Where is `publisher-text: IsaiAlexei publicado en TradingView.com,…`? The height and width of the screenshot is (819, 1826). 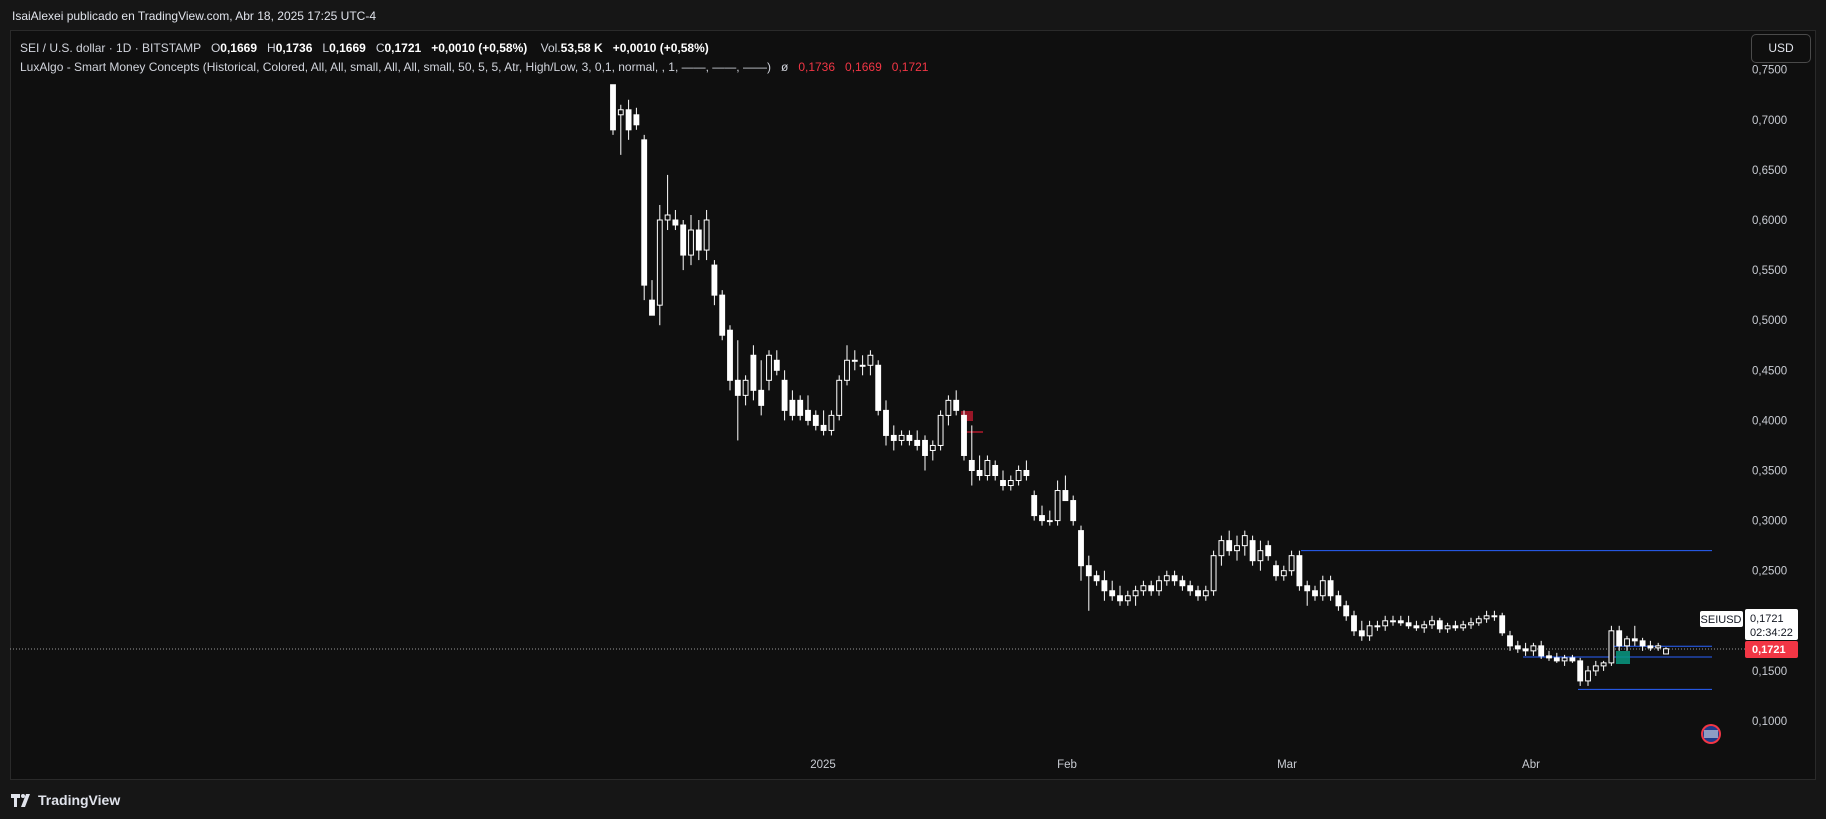
publisher-text: IsaiAlexei publicado en TradingView.com,… is located at coordinates (194, 16).